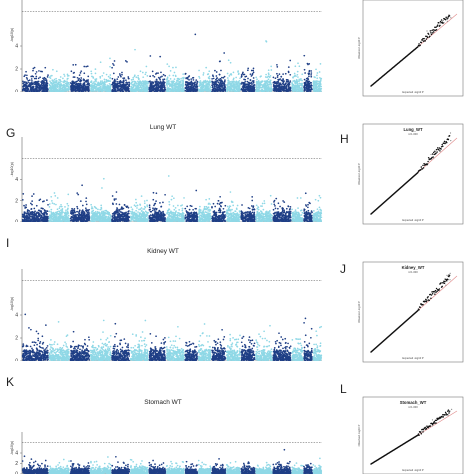 This screenshot has width=474, height=474. Describe the element at coordinates (175, 77) in the screenshot. I see `chromosome-8-points` at that location.